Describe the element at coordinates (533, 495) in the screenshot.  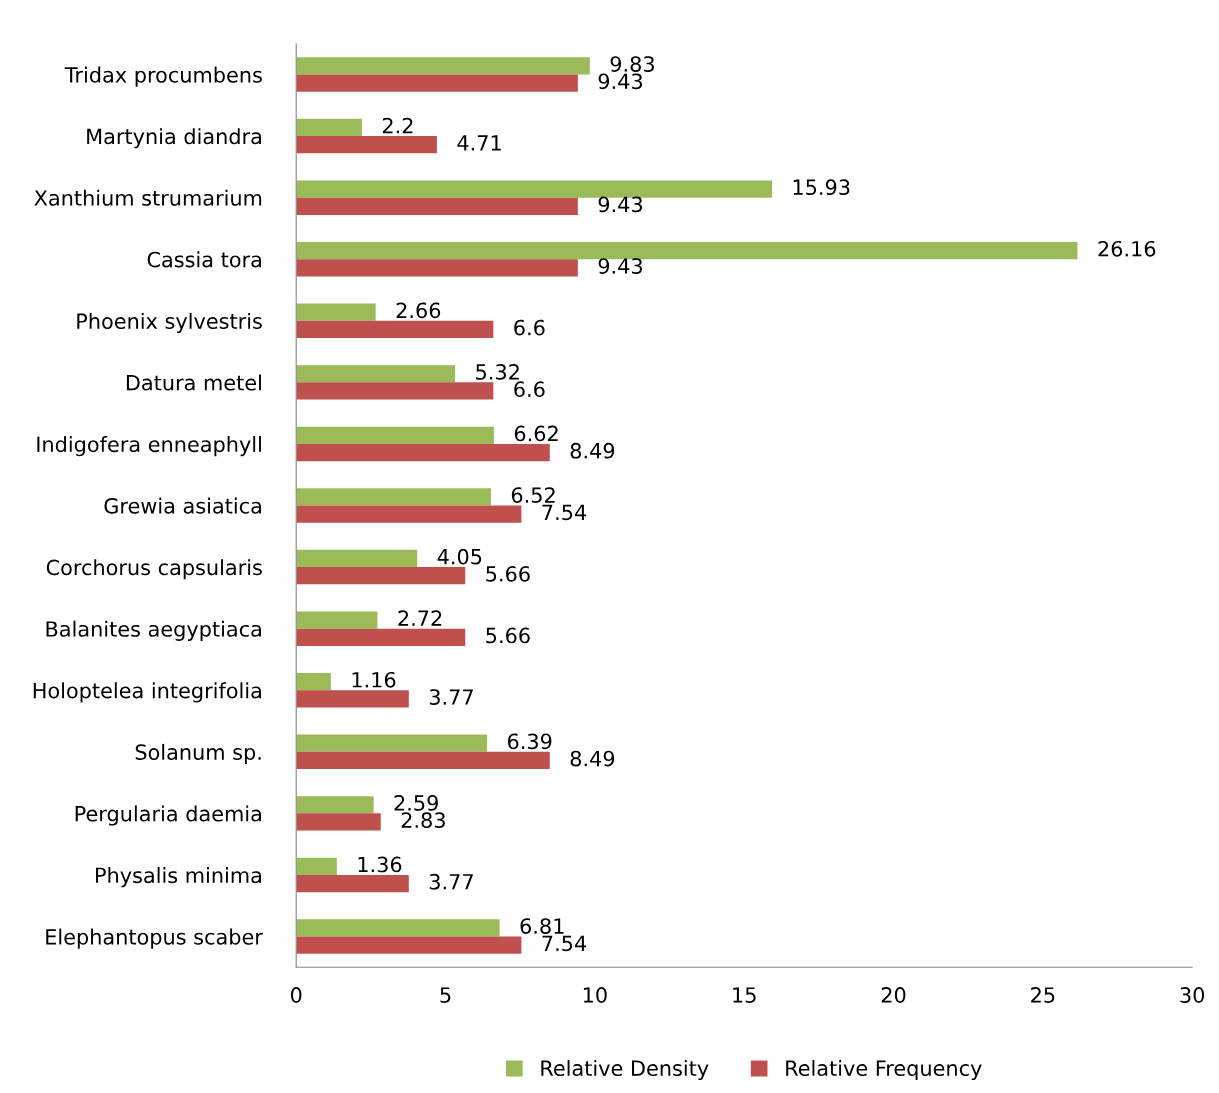
I see `data-label: 6.52` at that location.